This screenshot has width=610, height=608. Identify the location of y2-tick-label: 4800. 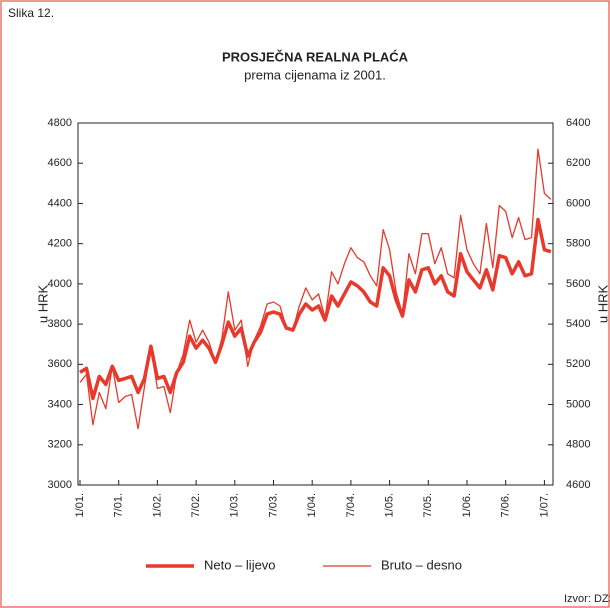
(578, 445).